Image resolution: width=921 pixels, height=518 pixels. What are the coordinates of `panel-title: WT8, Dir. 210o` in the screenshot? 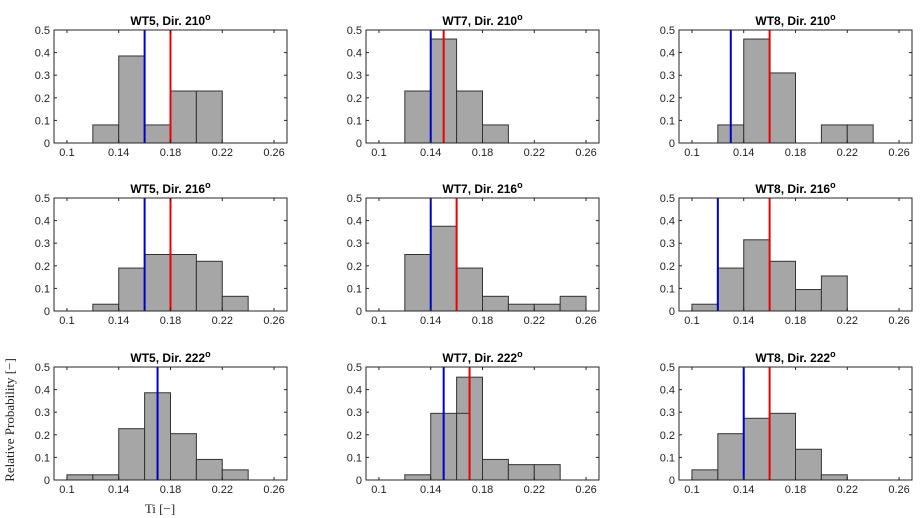 It's located at (795, 20).